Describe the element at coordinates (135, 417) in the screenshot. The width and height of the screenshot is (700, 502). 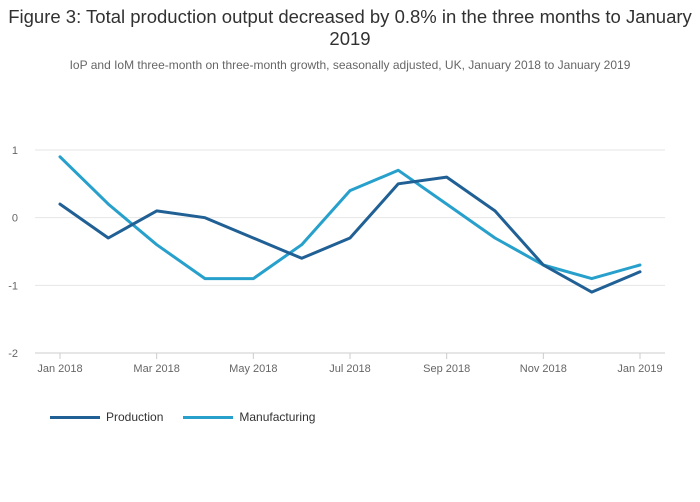
I see `legend-label-production: Production` at that location.